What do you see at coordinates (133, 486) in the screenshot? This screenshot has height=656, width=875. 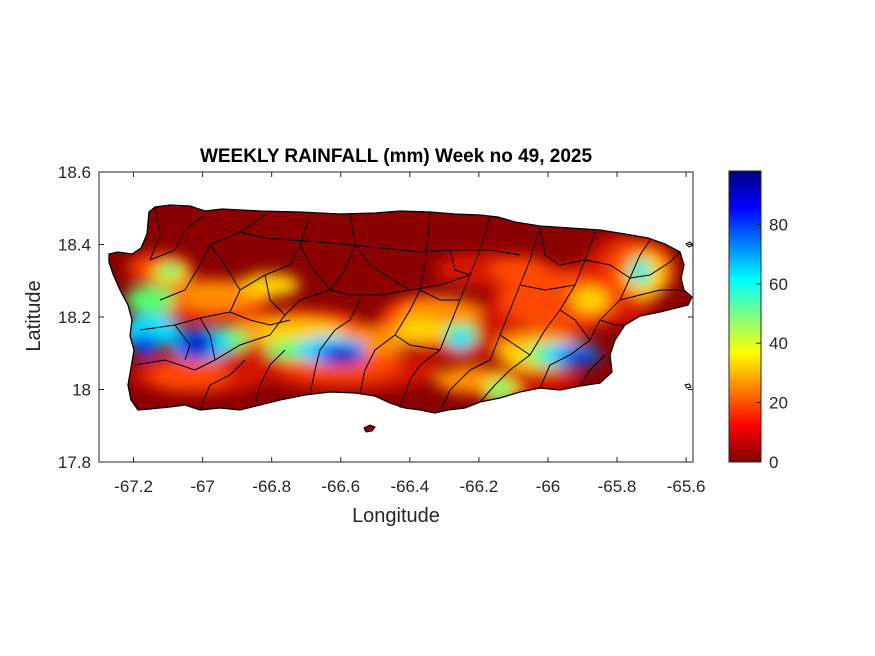 I see `x-tick-label: -67.2` at bounding box center [133, 486].